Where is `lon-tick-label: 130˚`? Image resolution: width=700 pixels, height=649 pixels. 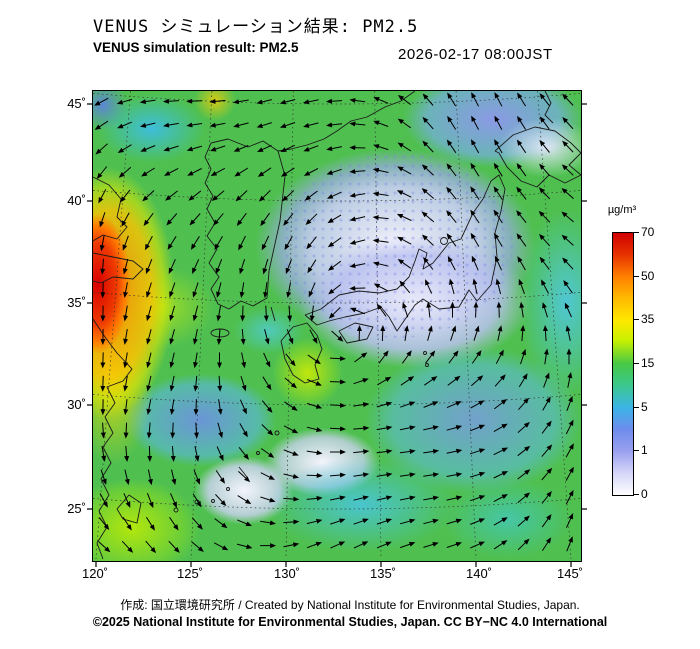
lon-tick-label: 130˚ is located at coordinates (287, 573).